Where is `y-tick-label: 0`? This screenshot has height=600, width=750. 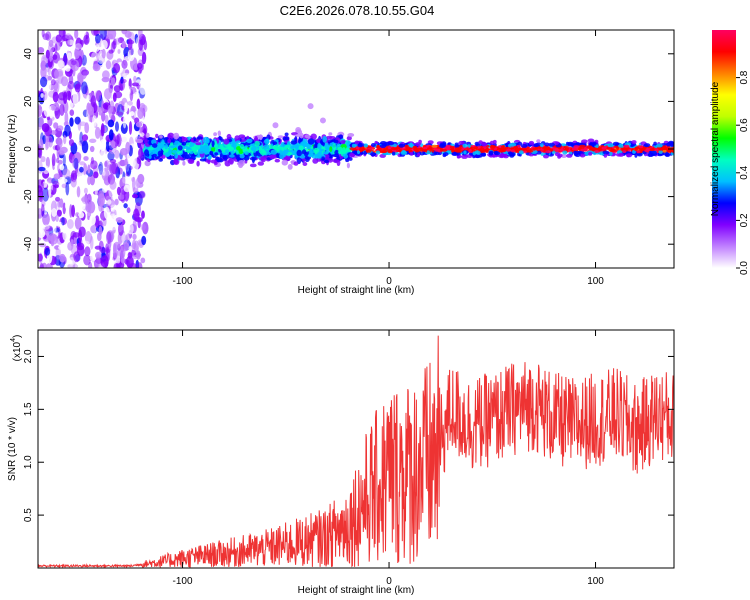 y-tick-label: 0 is located at coordinates (28, 149).